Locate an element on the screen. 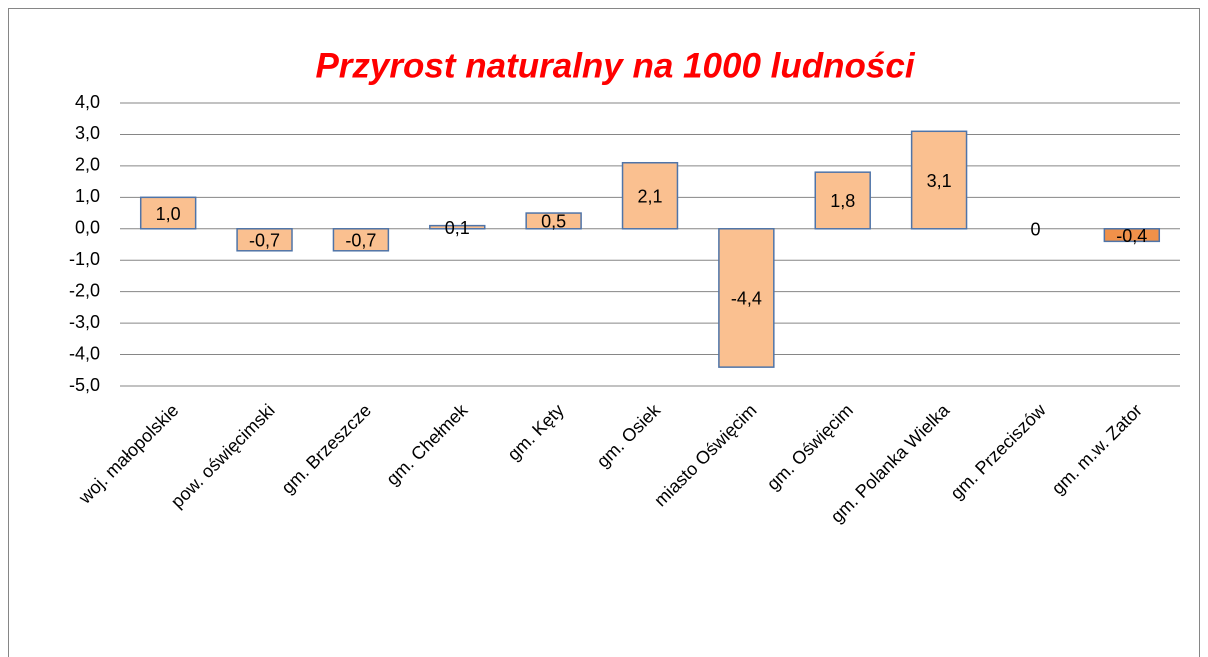  data-label: 0 is located at coordinates (1035, 230).